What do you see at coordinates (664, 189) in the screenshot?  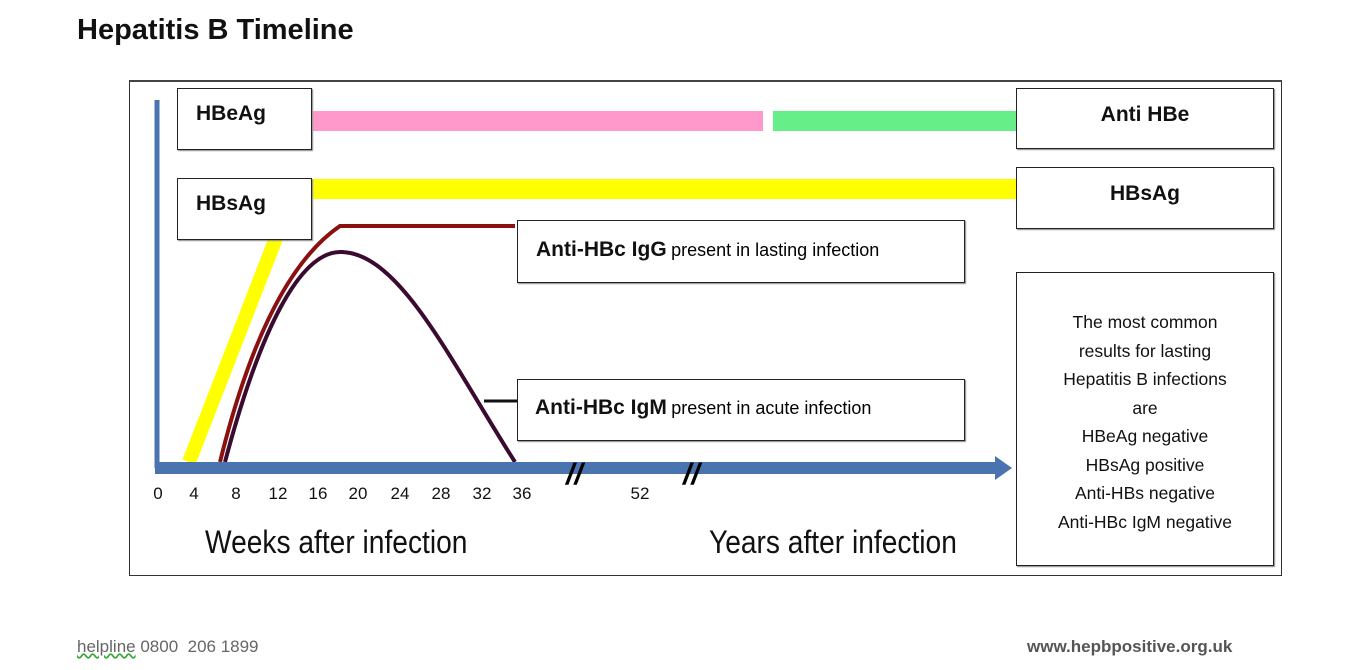 I see `hbsag-bar` at bounding box center [664, 189].